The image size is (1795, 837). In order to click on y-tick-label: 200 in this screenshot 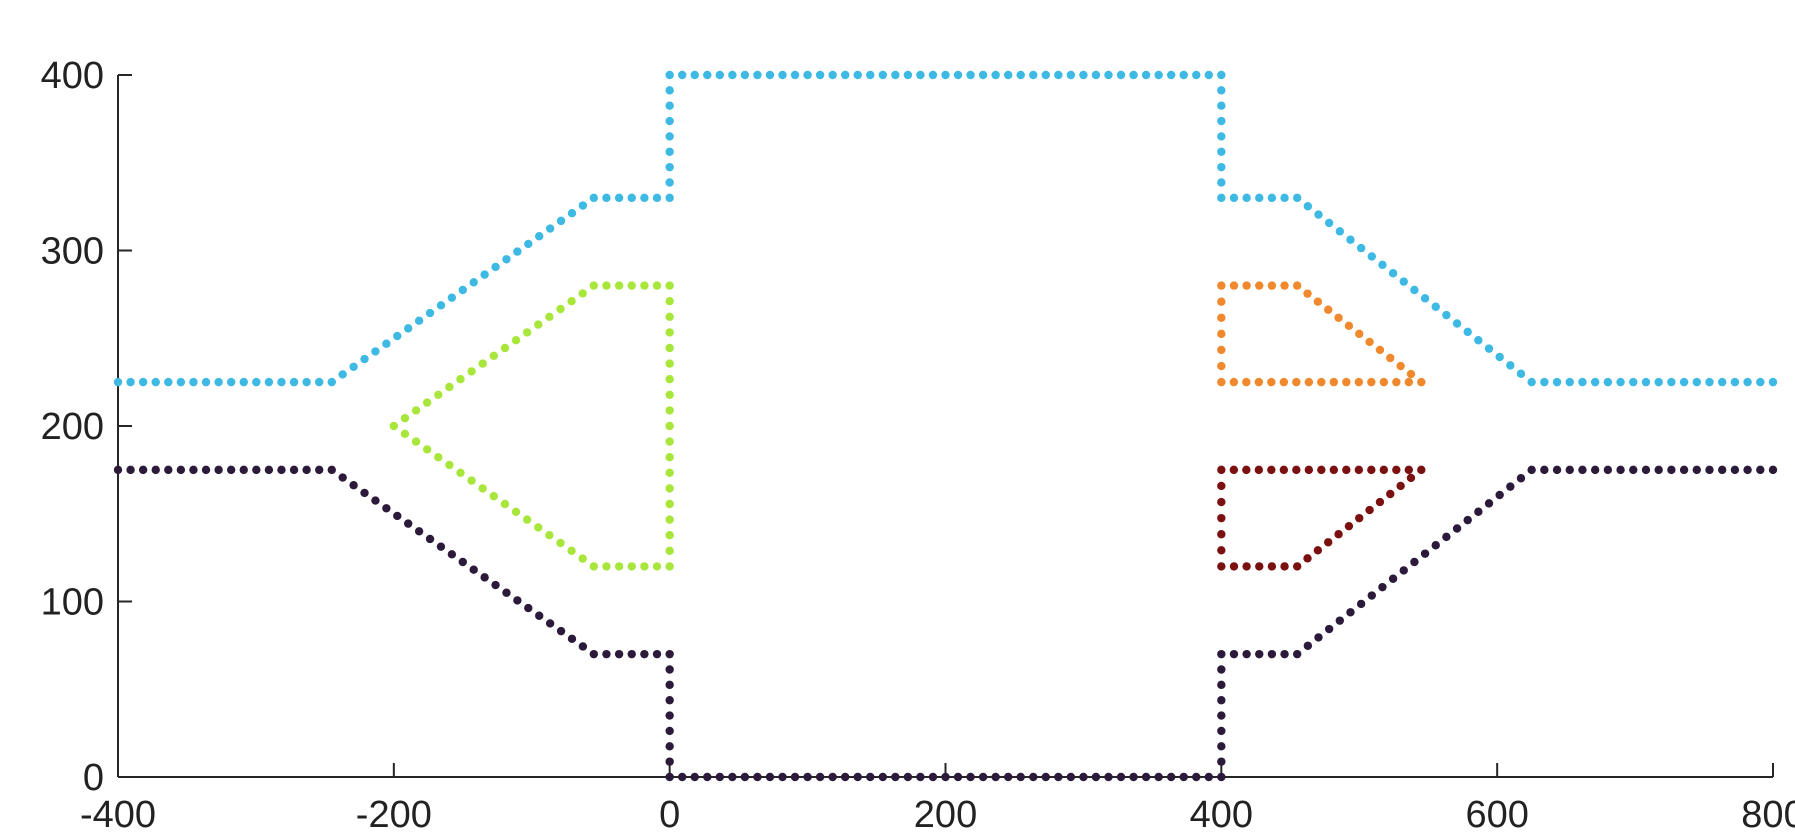, I will do `click(72, 427)`.